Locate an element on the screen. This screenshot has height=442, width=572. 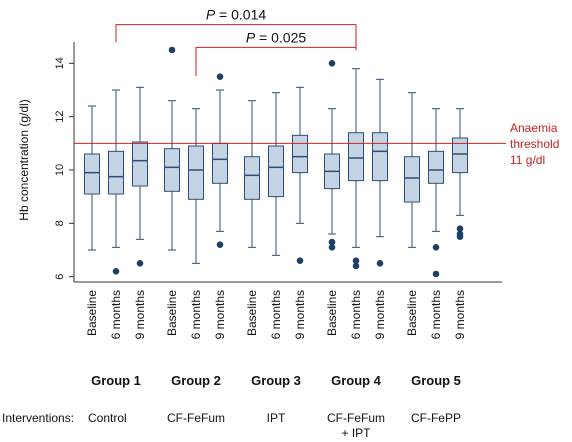
y-tick-label-6: 6 is located at coordinates (60, 277).